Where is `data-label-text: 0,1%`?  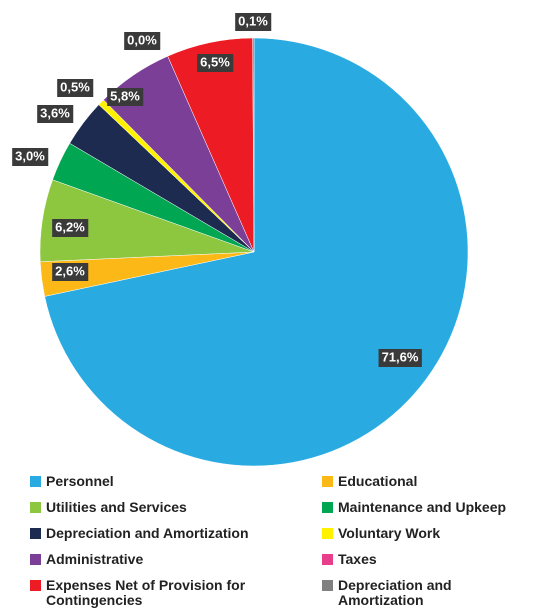 data-label-text: 0,1% is located at coordinates (253, 20).